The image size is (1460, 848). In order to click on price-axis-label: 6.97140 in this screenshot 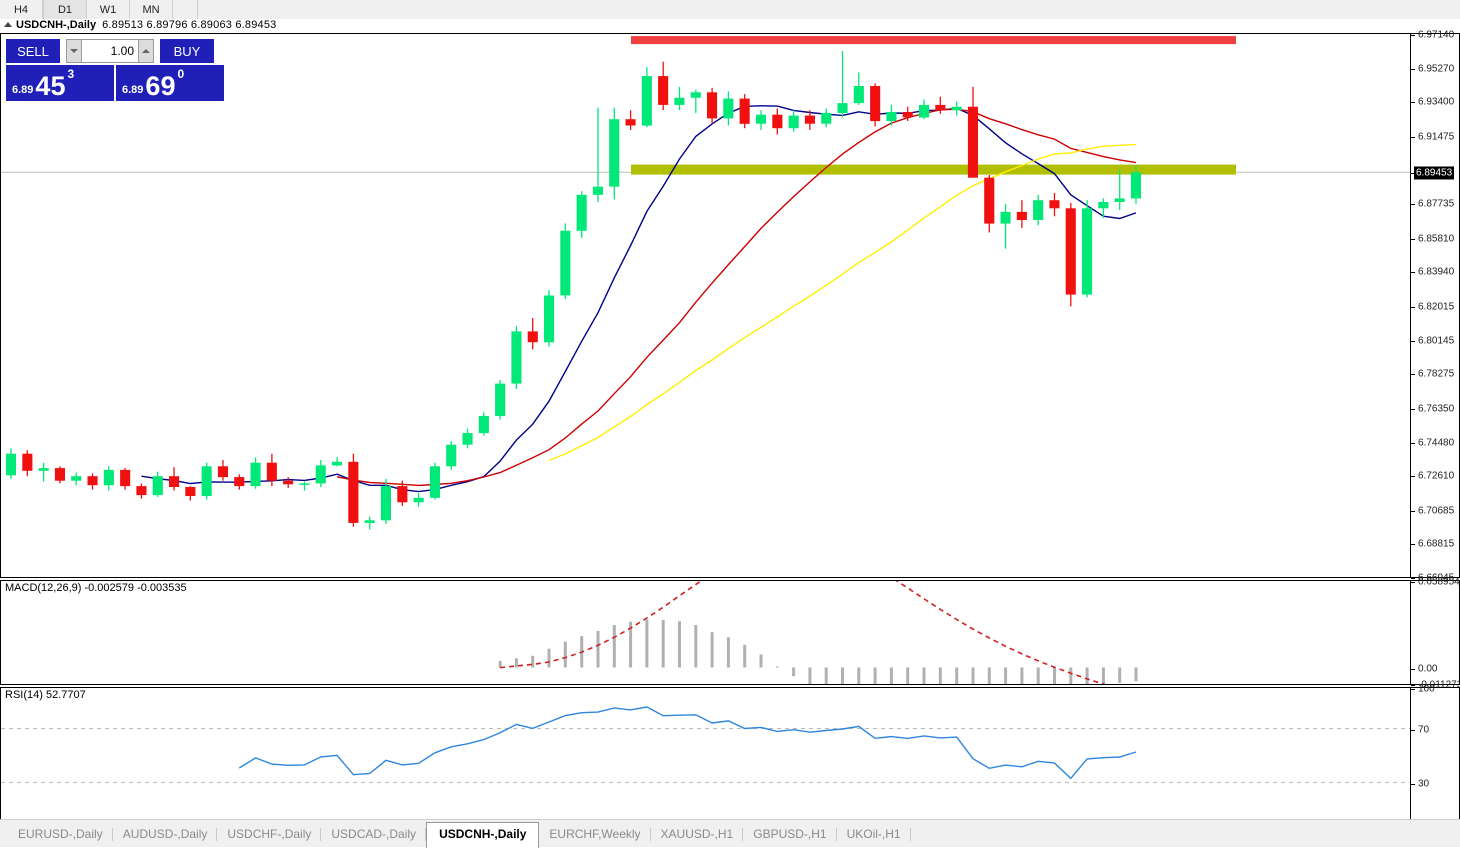, I will do `click(1436, 35)`.